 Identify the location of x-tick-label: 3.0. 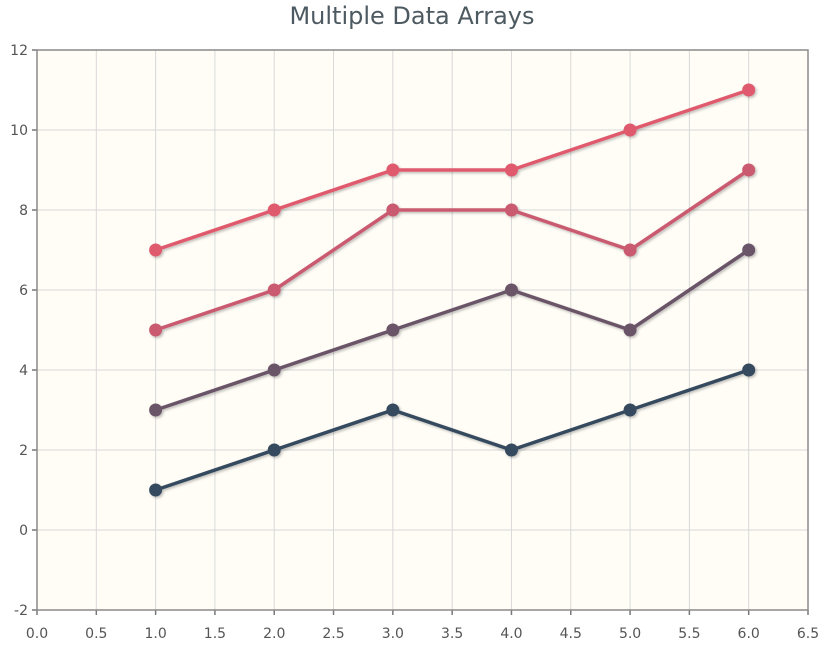
(393, 634).